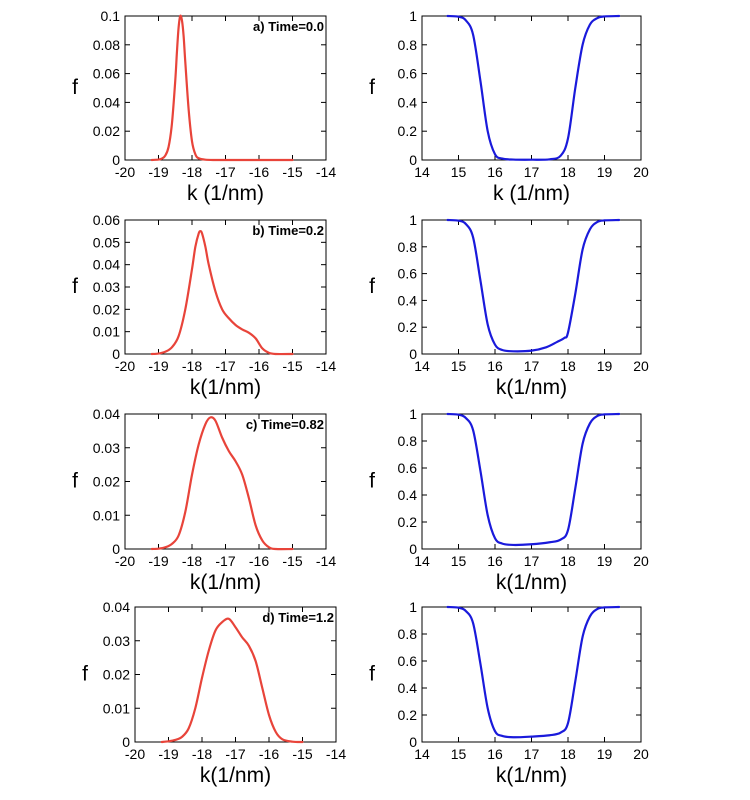  What do you see at coordinates (288, 230) in the screenshot?
I see `panel-annotation: b) Time=0.2` at bounding box center [288, 230].